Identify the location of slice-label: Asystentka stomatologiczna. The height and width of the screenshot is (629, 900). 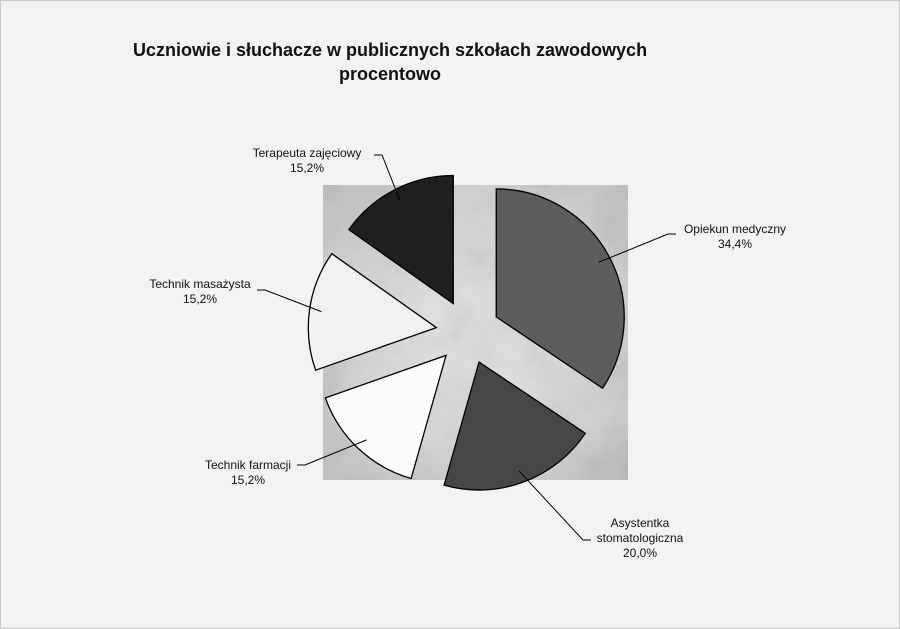
(640, 530).